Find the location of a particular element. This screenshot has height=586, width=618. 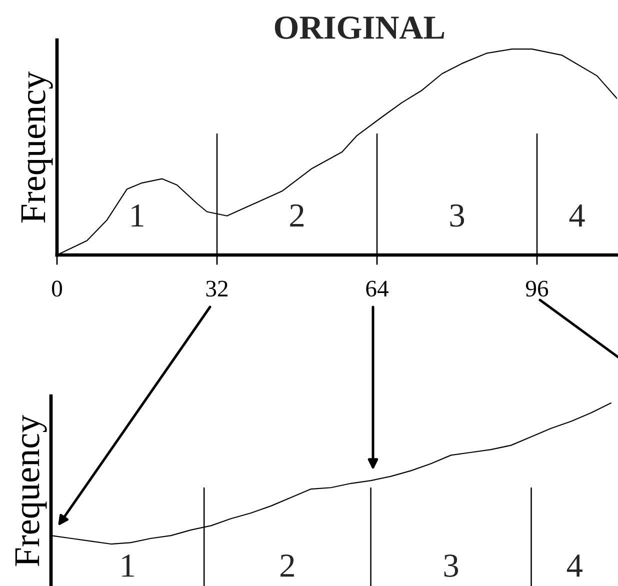

text: 2 is located at coordinates (287, 565).